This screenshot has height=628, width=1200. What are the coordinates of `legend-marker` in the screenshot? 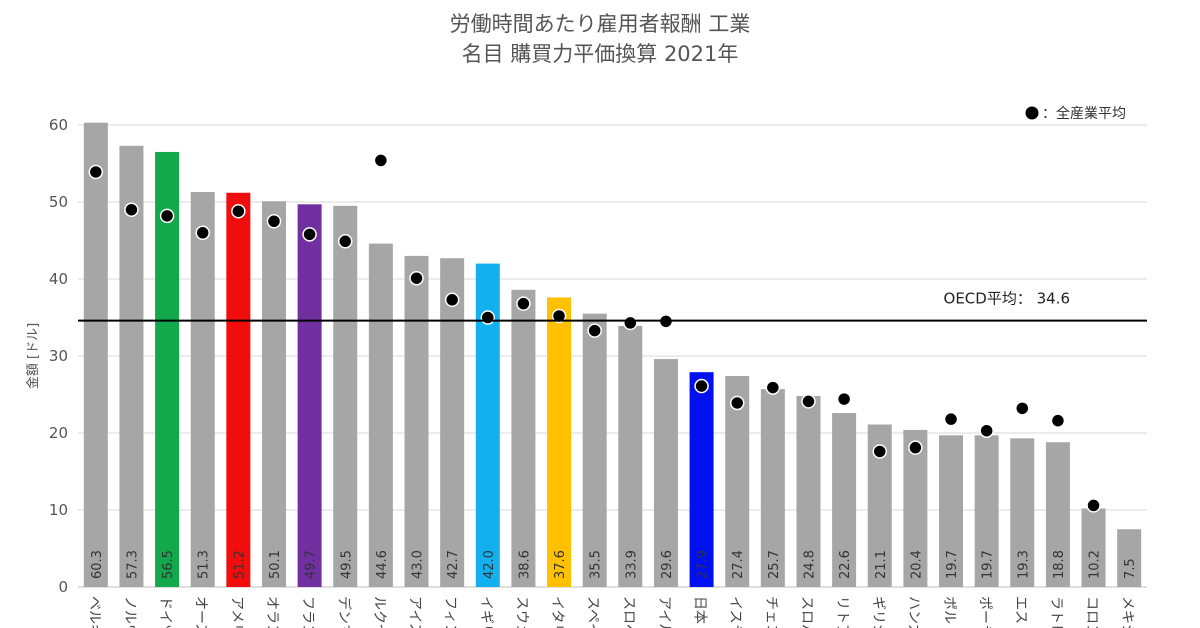 It's located at (1032, 113).